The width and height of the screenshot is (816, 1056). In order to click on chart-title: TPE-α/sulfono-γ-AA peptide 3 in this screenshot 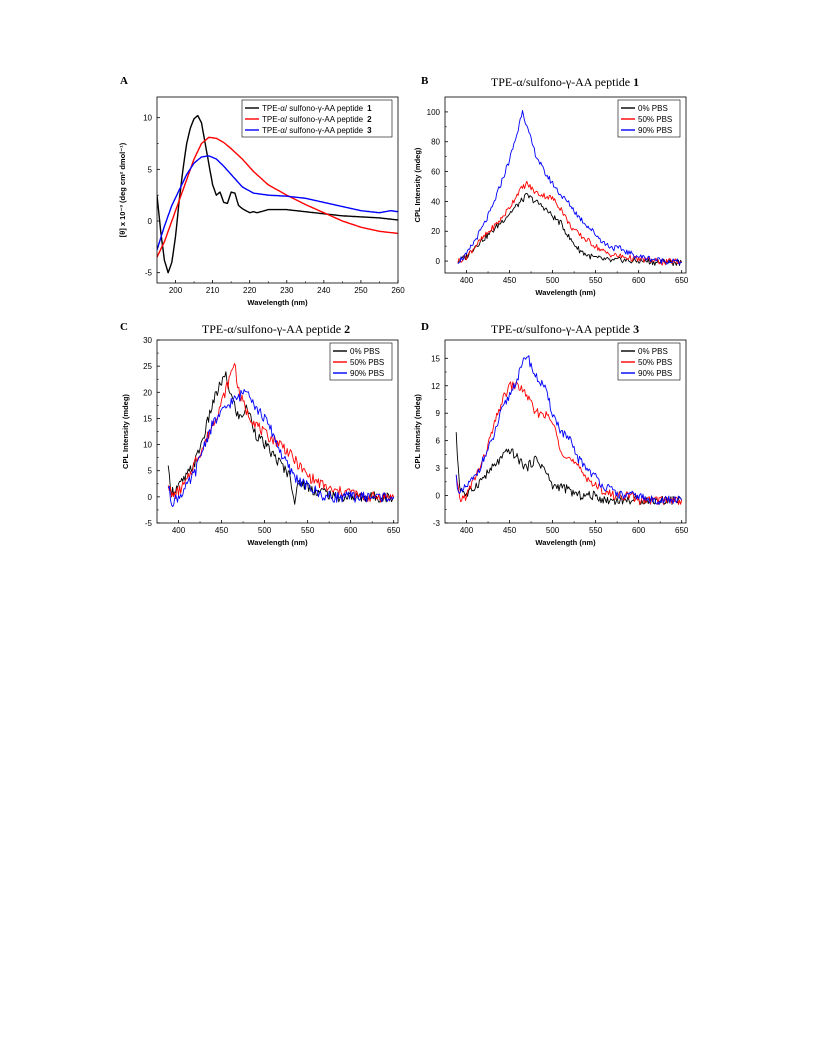, I will do `click(565, 329)`.